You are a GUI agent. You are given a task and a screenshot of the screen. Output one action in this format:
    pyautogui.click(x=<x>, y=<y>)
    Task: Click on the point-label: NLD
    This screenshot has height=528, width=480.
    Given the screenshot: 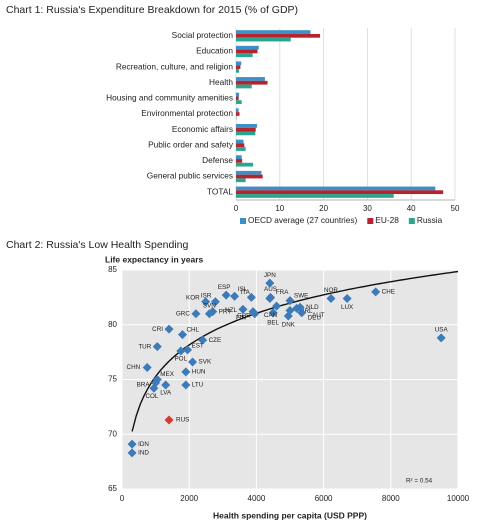 What is the action you would take?
    pyautogui.click(x=312, y=307)
    